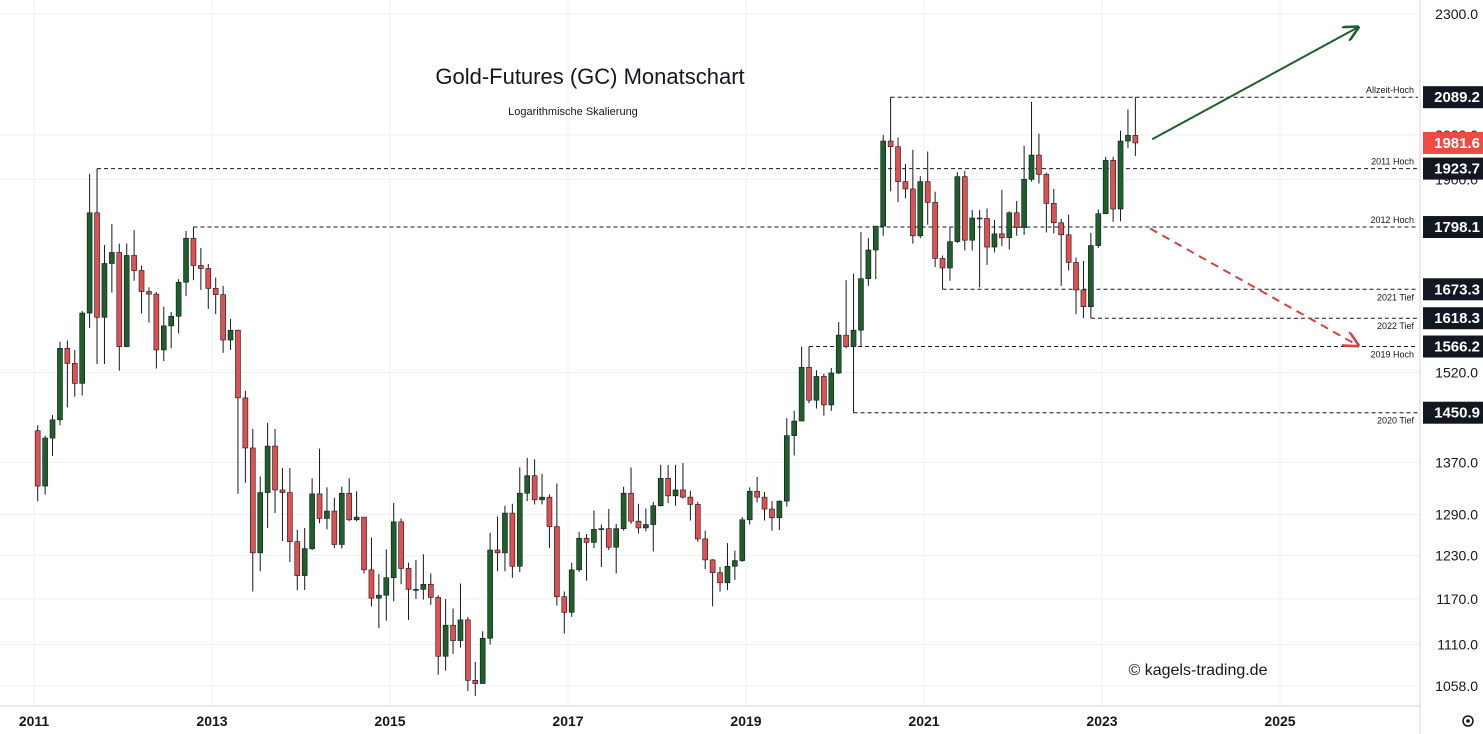  Describe the element at coordinates (1468, 721) in the screenshot. I see `gear-icon` at that location.